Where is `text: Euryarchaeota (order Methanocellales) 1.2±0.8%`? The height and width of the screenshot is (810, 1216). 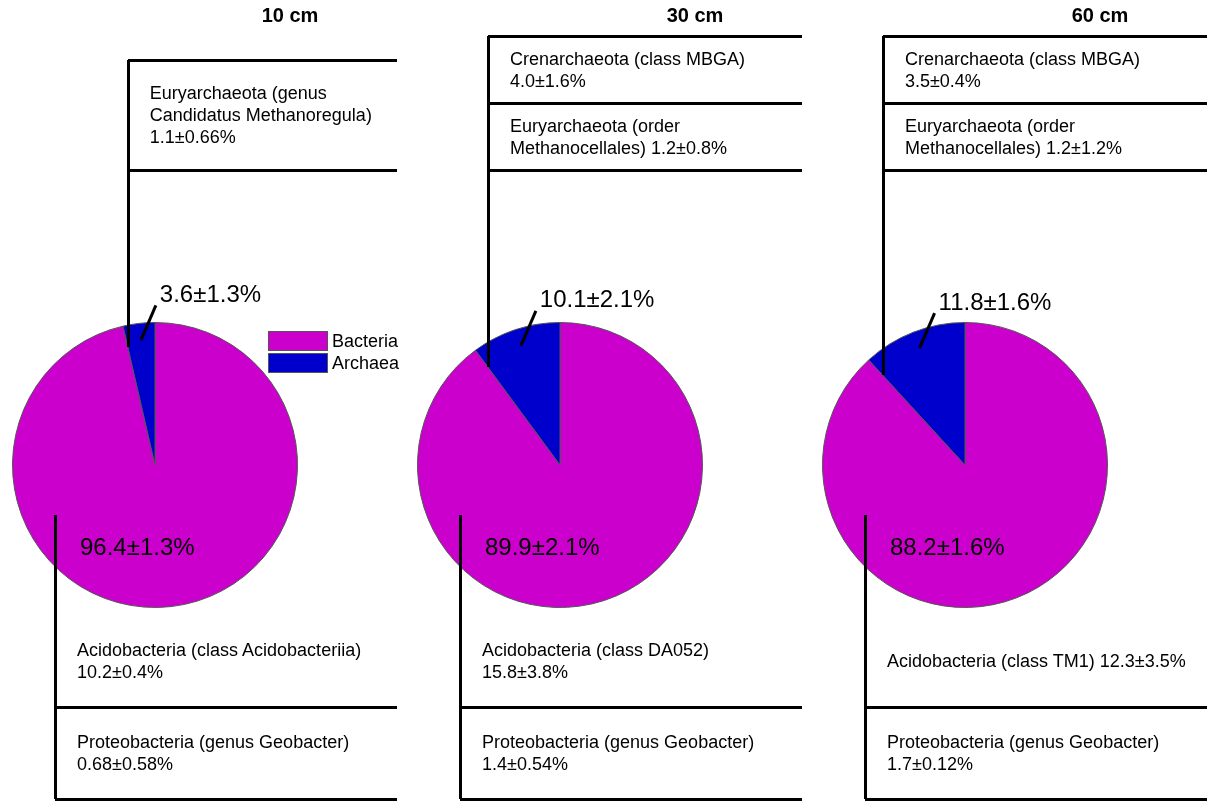 text: Euryarchaeota (order Methanocellales) 1.2±0.8% is located at coordinates (618, 136).